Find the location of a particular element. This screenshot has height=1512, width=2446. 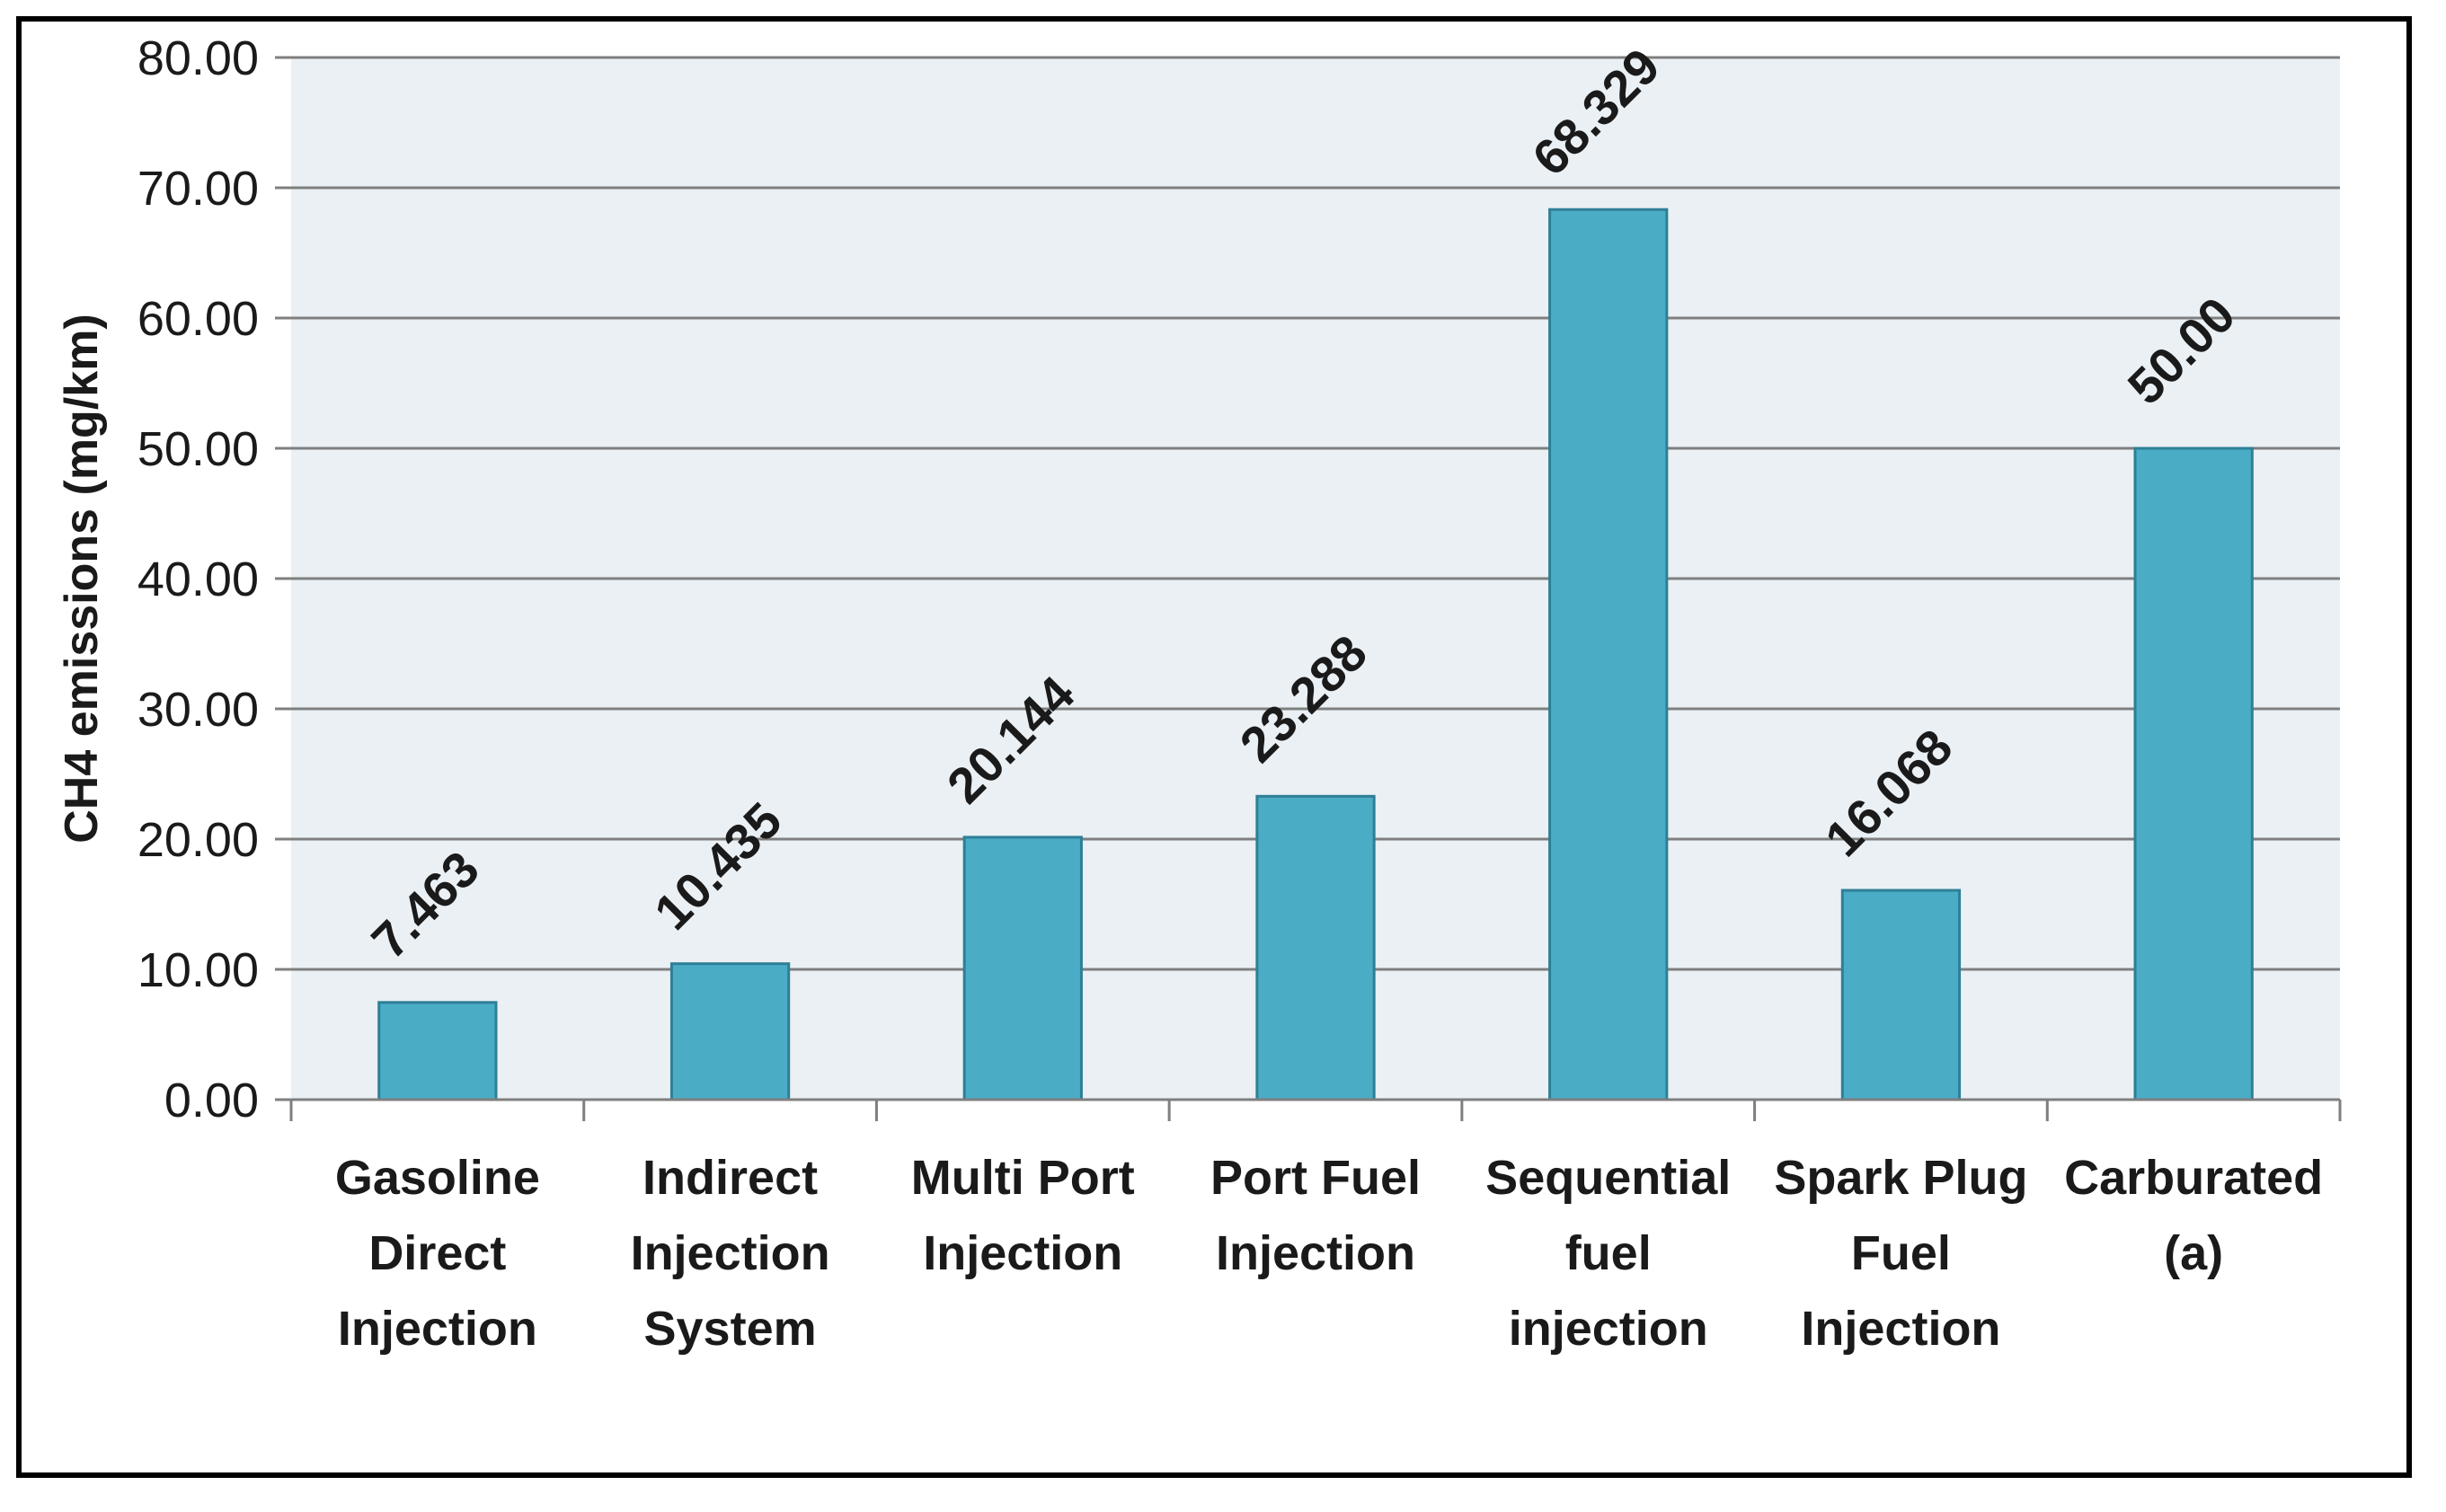

x-axis is located at coordinates (1308, 1110).